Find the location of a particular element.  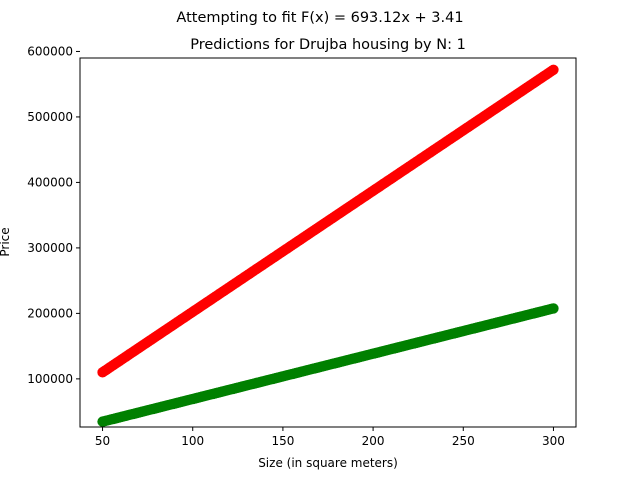

y-tick-label: 400000 is located at coordinates (50, 182).